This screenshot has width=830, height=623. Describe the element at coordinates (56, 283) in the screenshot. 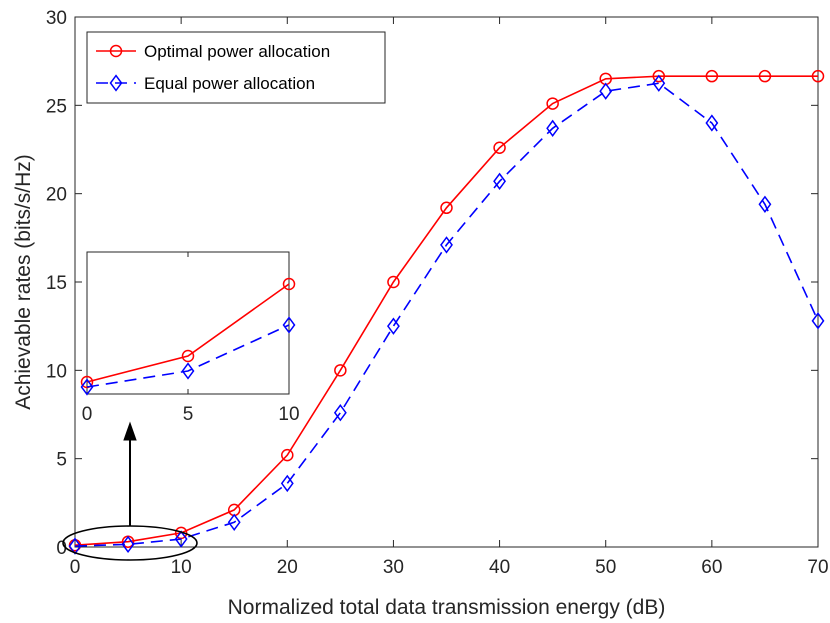

I see `y-tick-label: 15` at that location.